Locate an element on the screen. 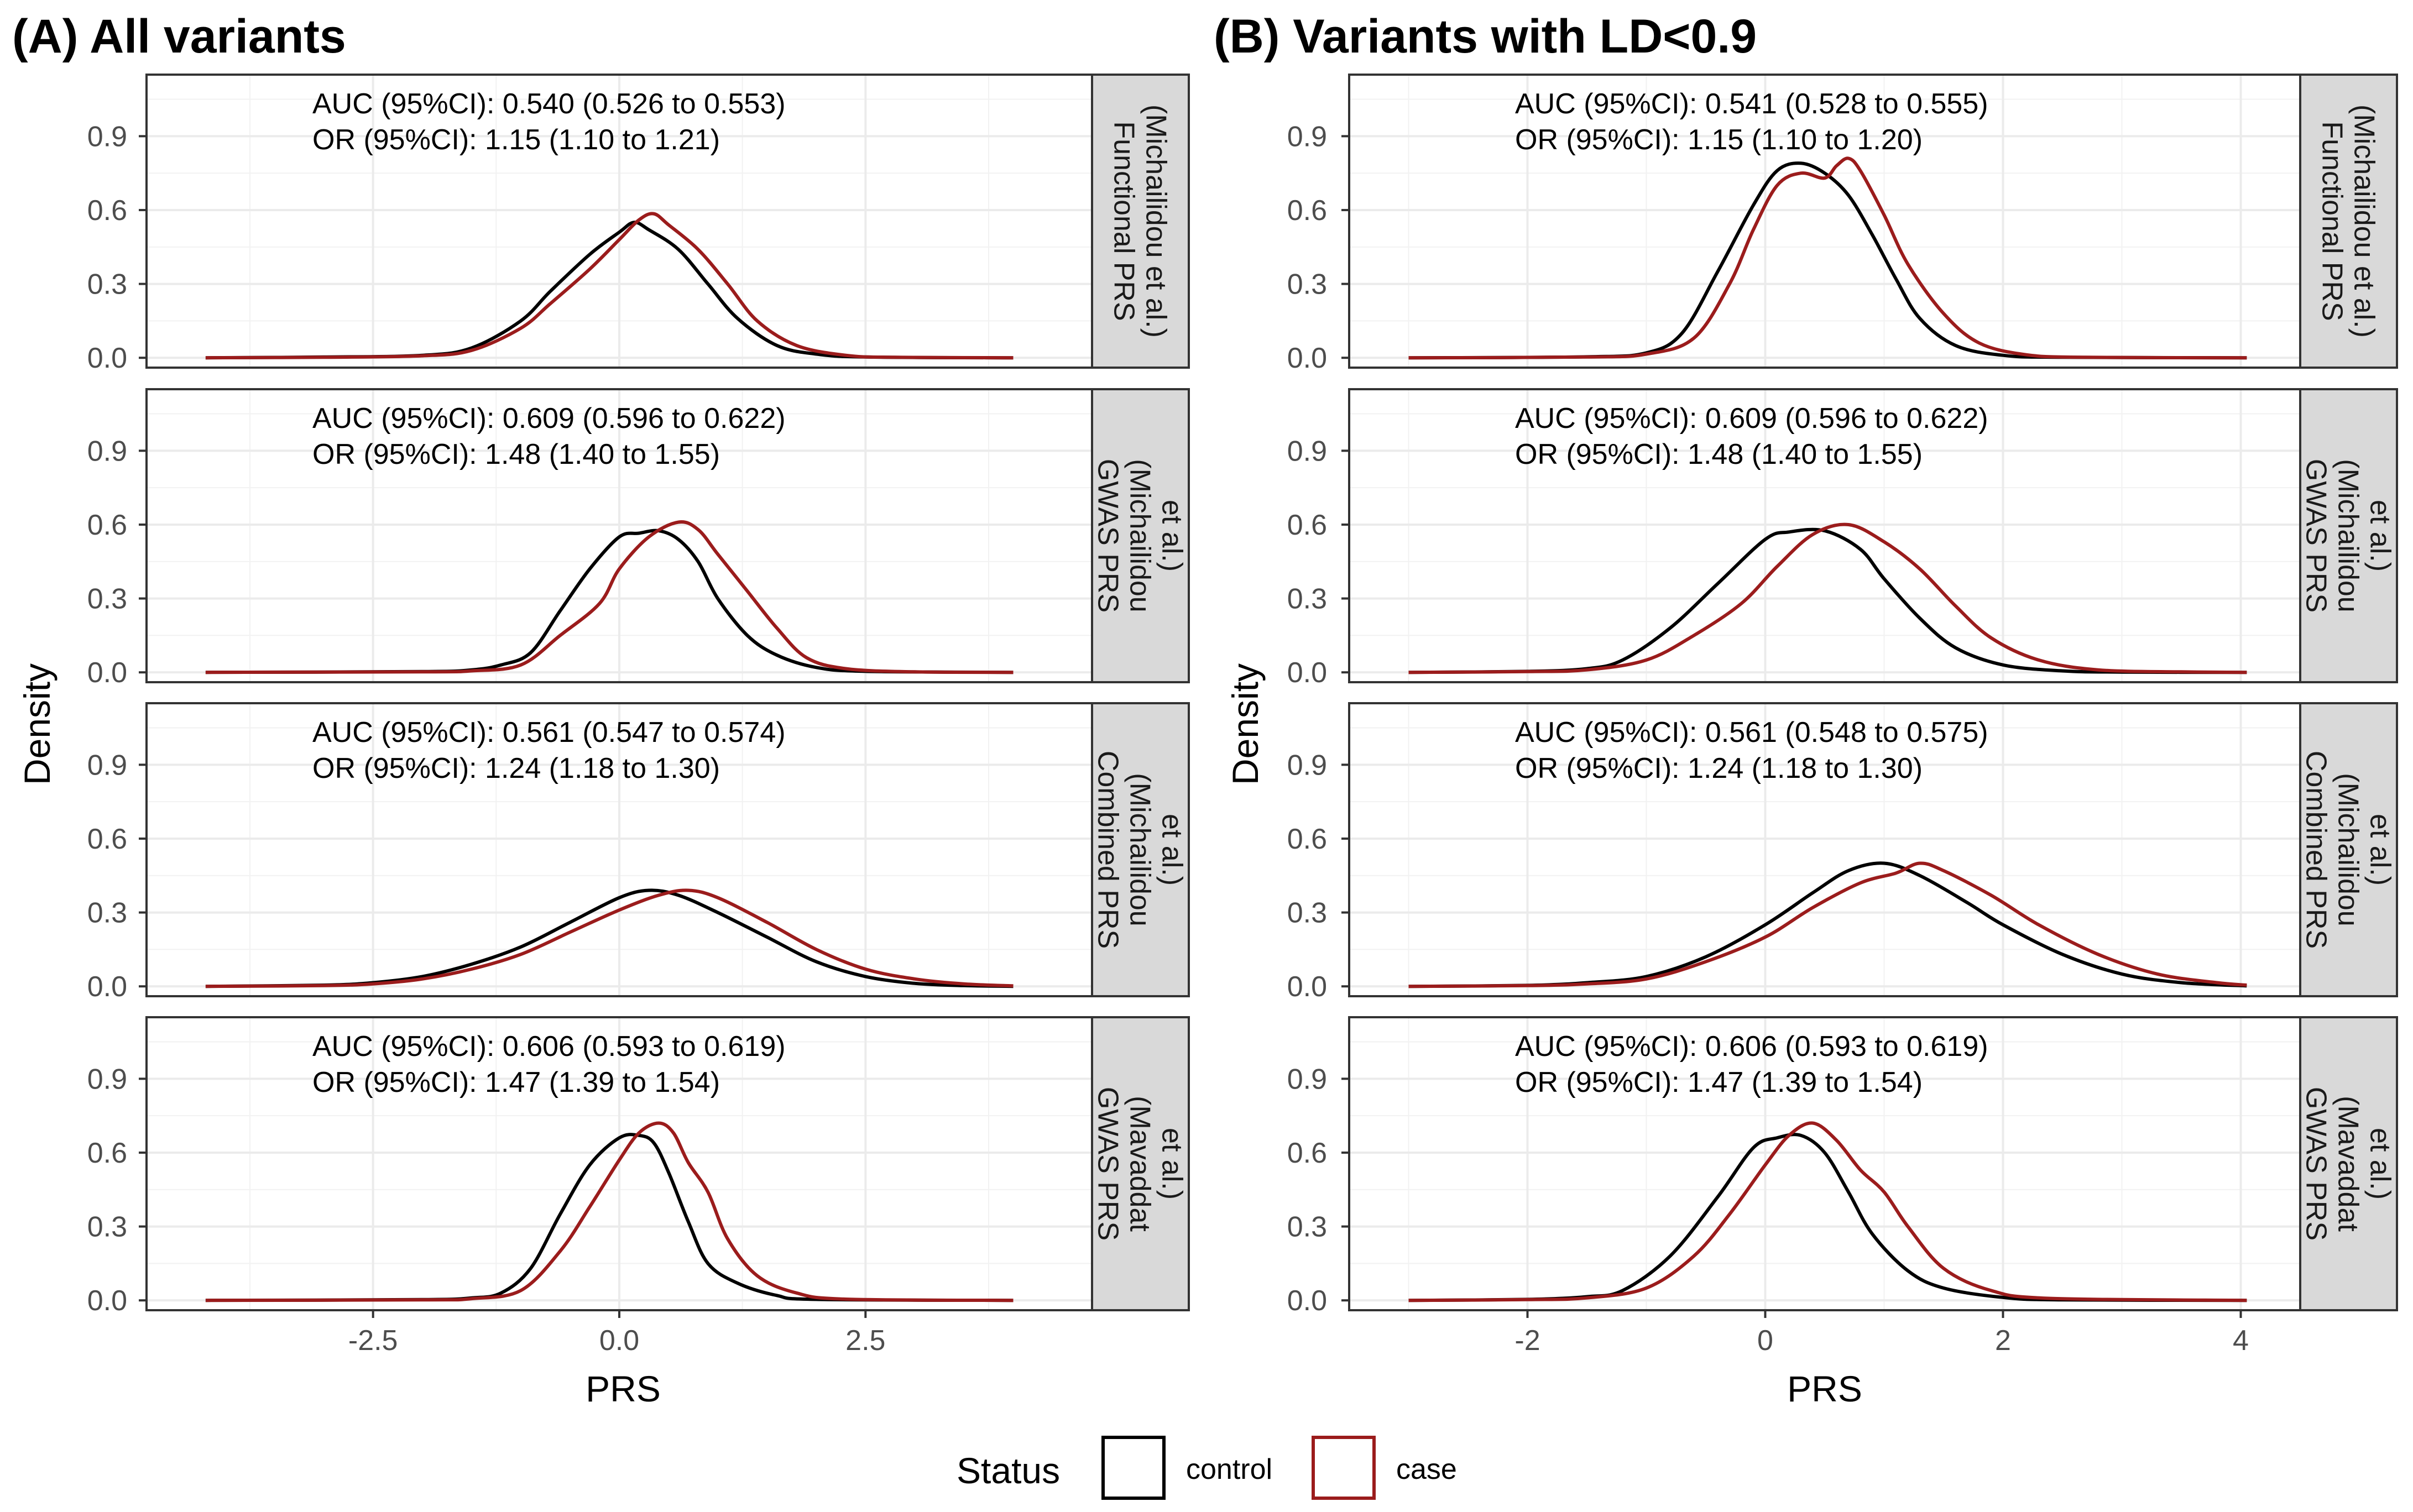 The image size is (2413, 1512). x-tick-label: 2.5 is located at coordinates (865, 1341).